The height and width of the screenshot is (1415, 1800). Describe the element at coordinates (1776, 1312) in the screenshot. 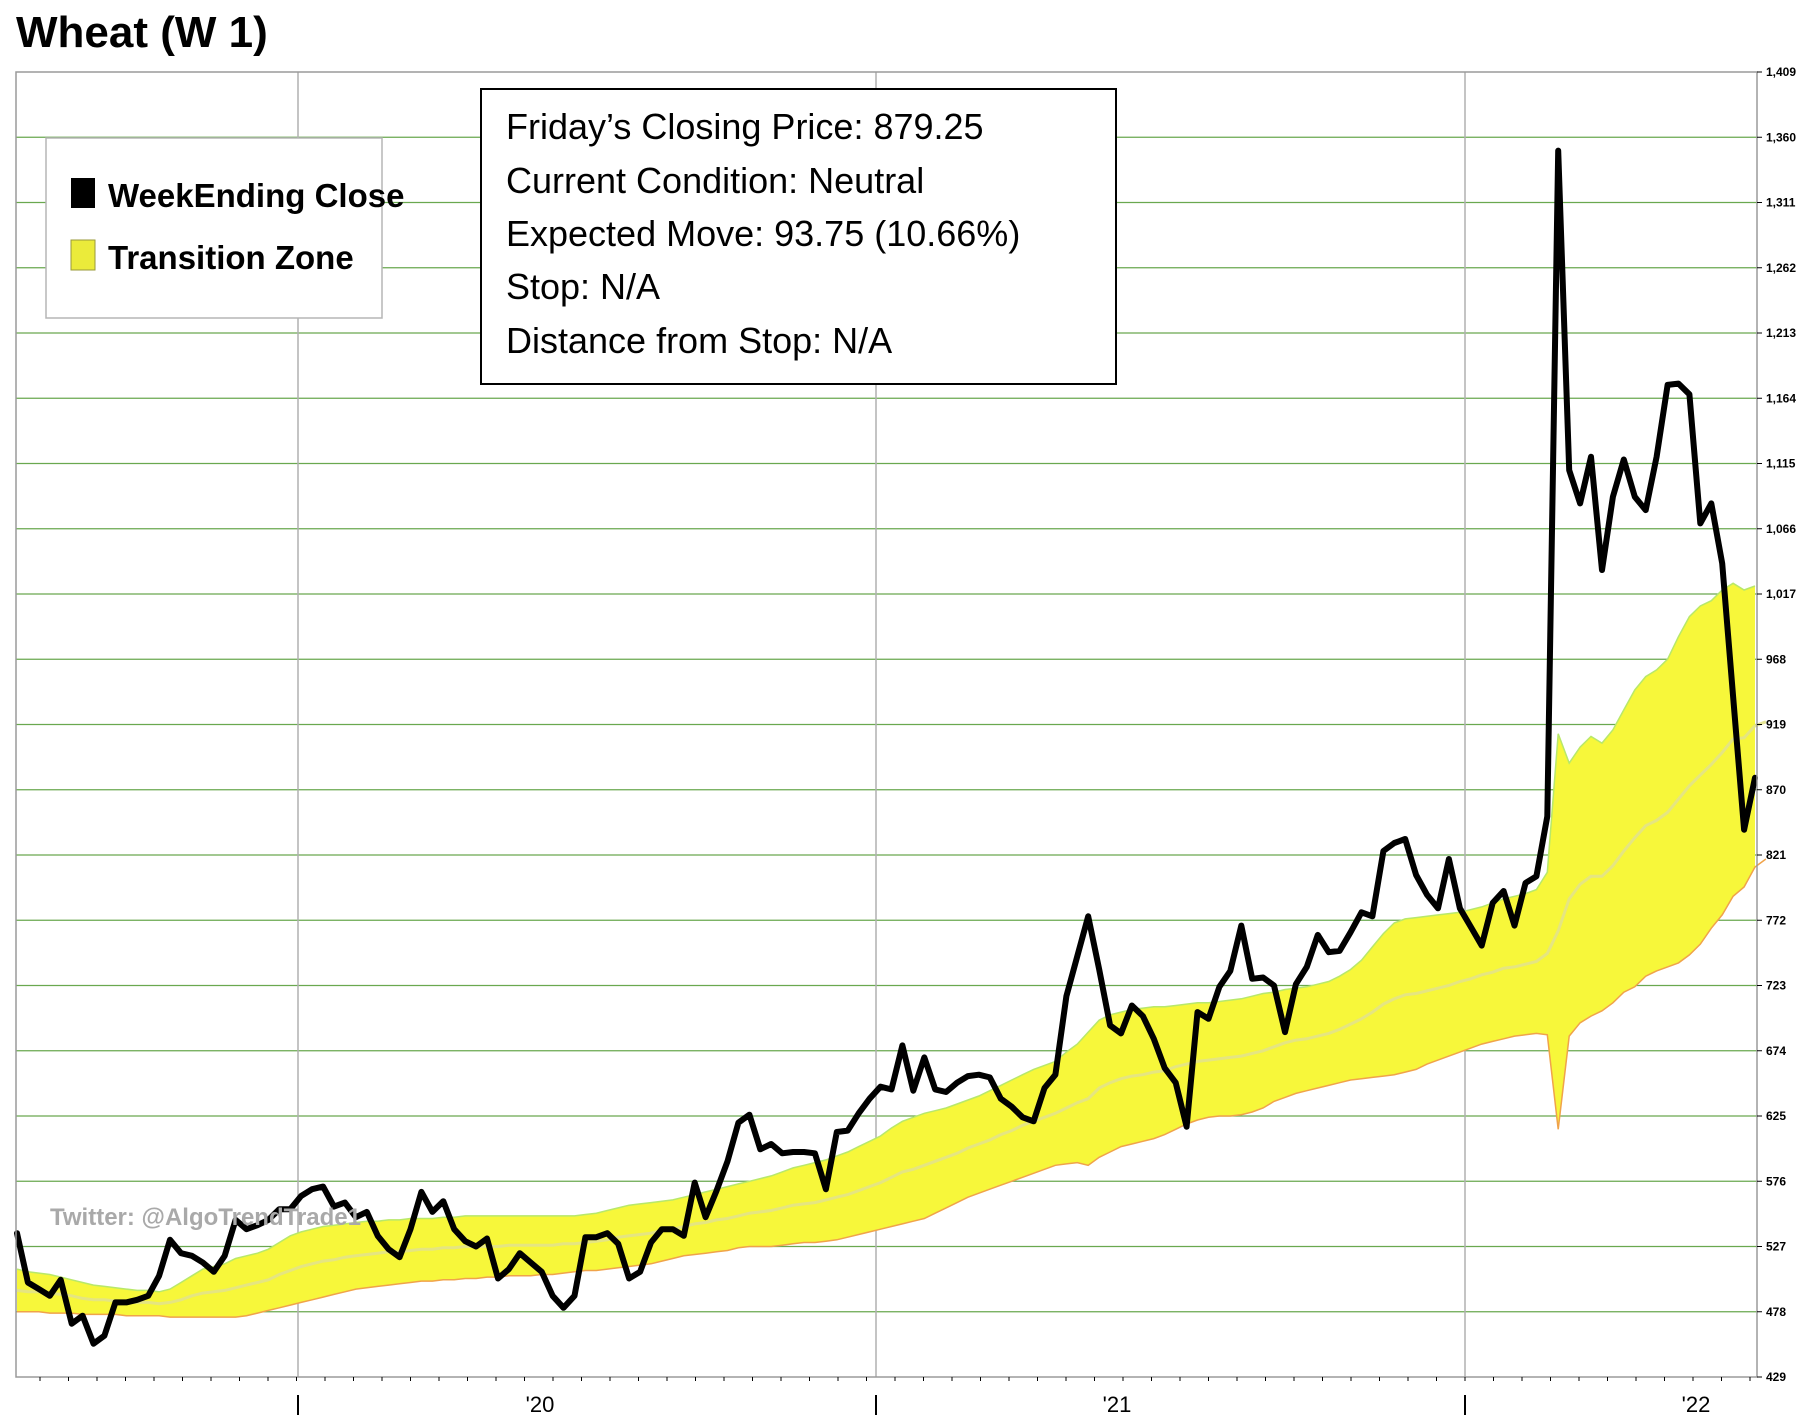

I see `y-tick-label: 478` at that location.